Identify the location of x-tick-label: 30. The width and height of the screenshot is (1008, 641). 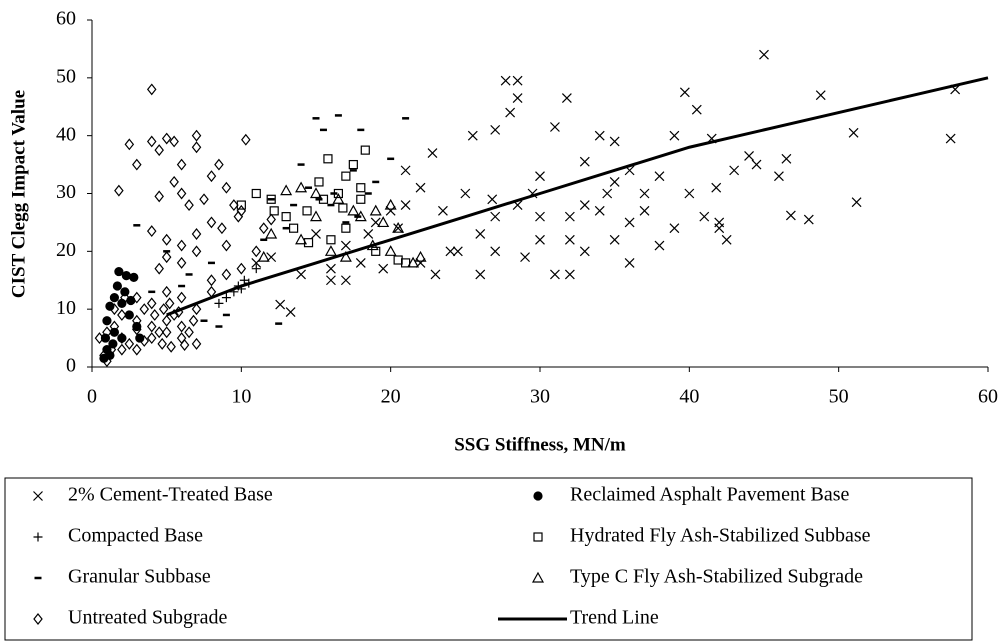
(540, 397).